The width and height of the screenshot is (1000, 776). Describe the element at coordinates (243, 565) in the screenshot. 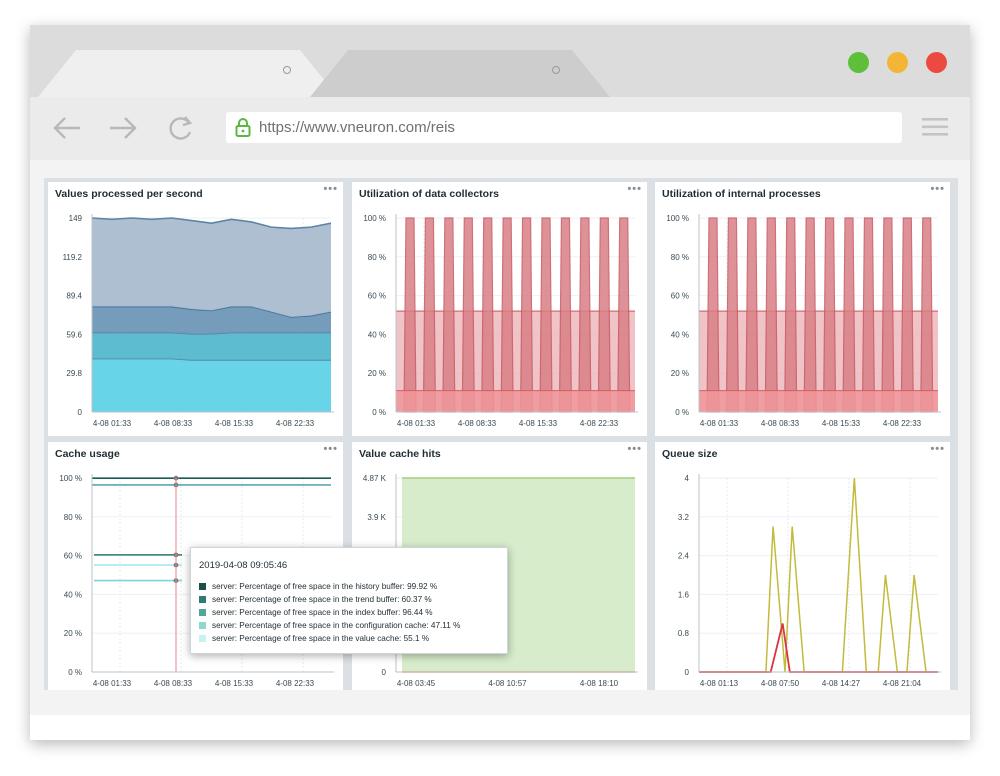

I see `tooltip-timestamp: 2019-04-08 09:05:46` at that location.